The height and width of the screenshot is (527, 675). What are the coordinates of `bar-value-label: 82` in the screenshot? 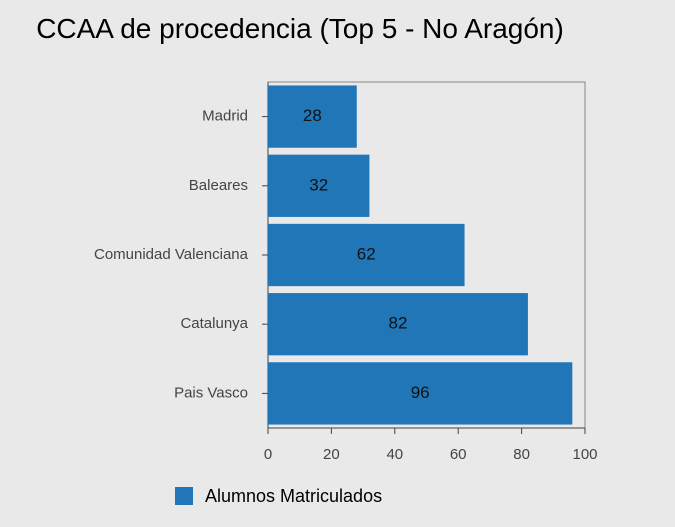 It's located at (398, 323).